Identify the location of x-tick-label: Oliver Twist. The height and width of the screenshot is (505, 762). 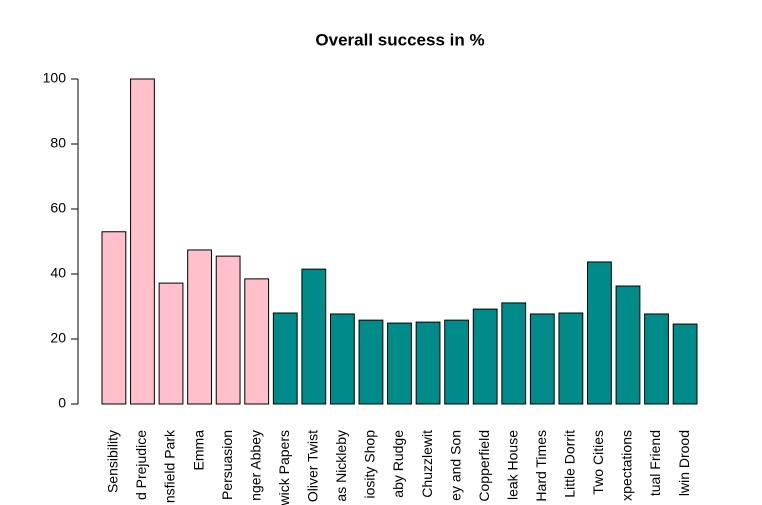
(313, 466).